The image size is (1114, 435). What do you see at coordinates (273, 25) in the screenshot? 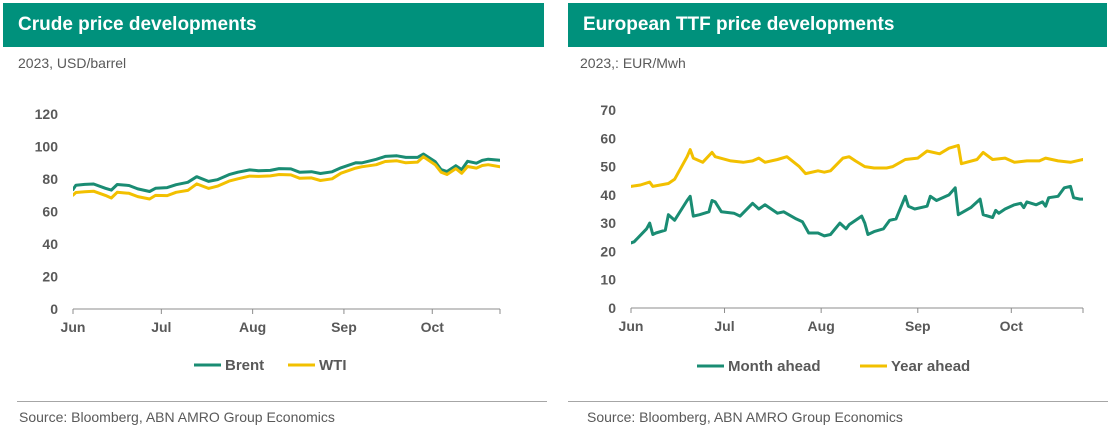
I see `chart-title: Crude price developments` at bounding box center [273, 25].